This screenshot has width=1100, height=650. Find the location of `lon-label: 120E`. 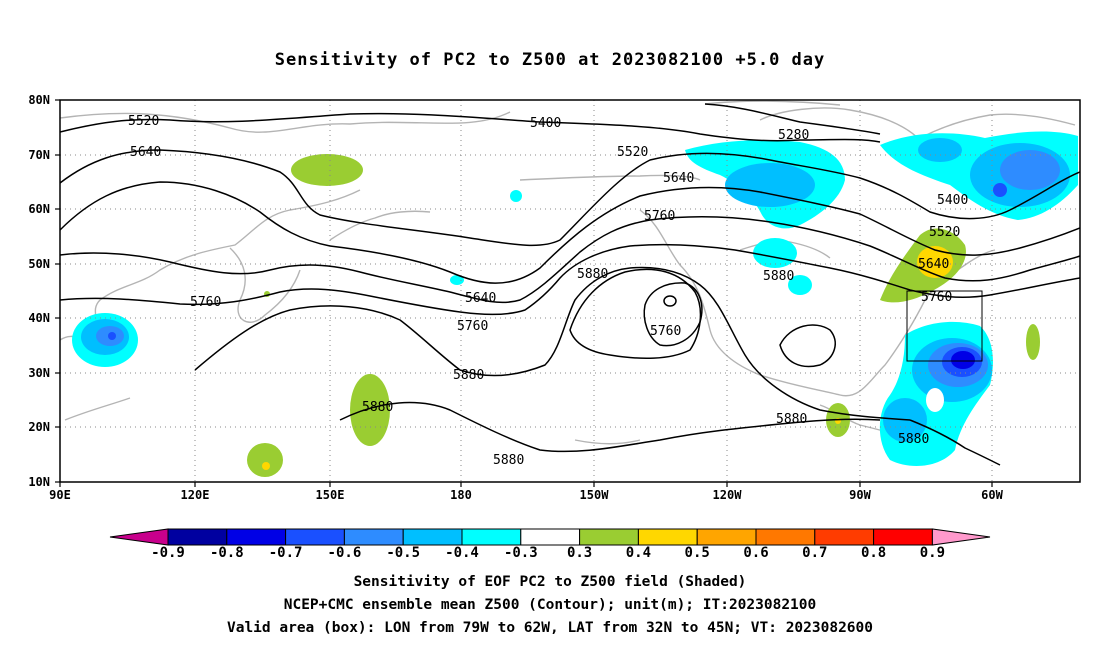

lon-label: 120E is located at coordinates (195, 495).